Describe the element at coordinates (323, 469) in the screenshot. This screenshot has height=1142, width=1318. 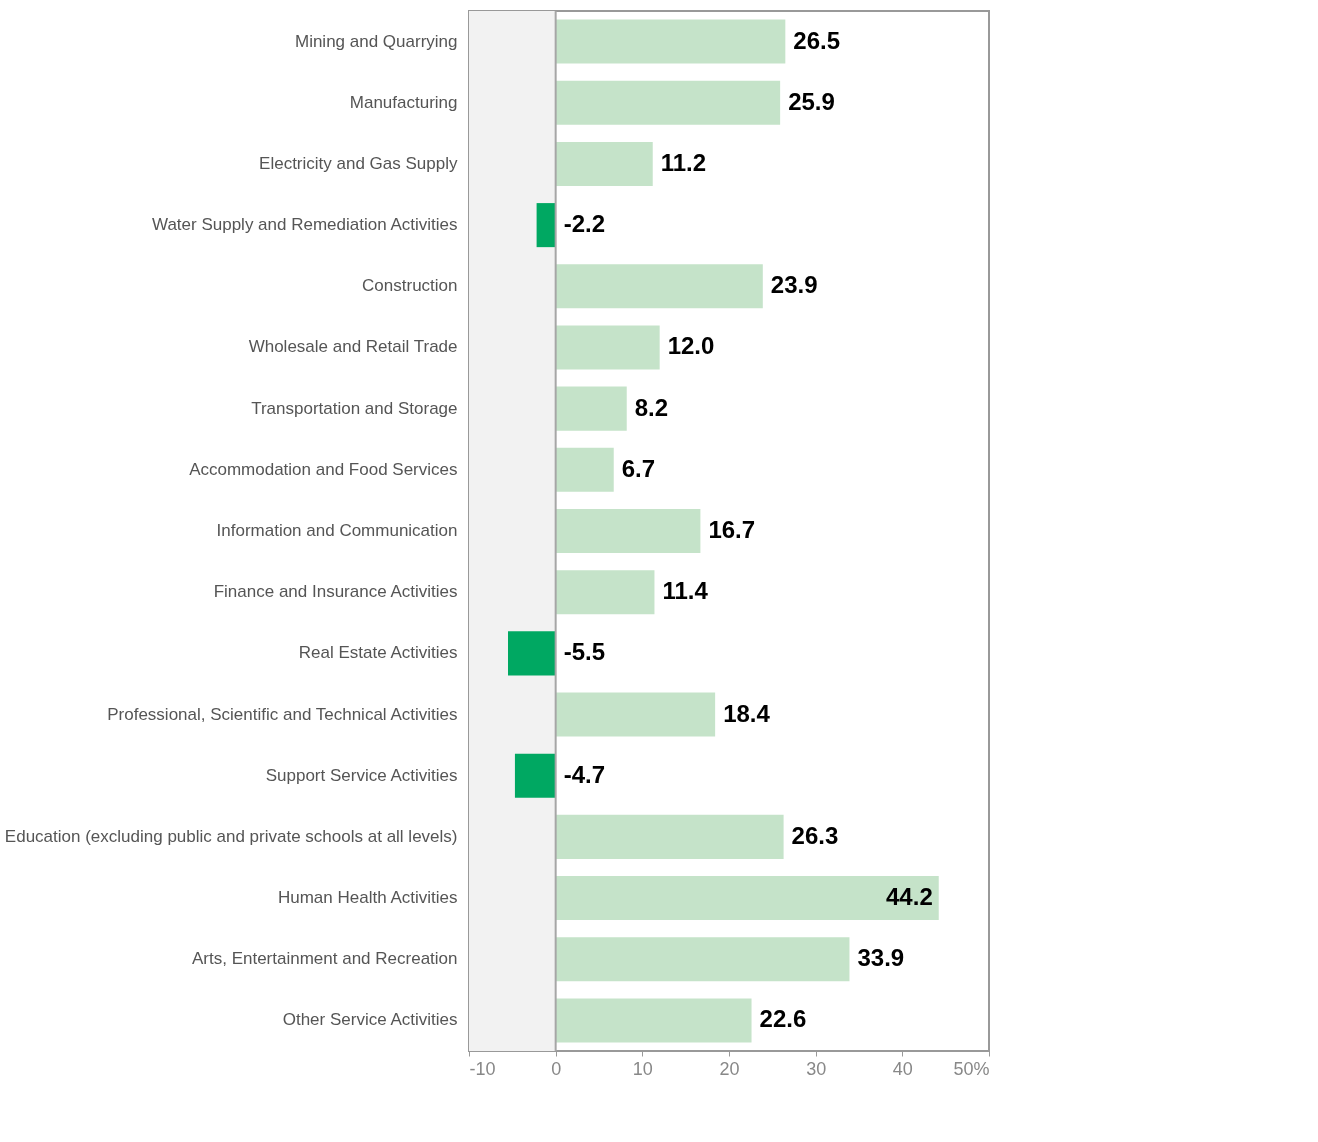
I see `y-tick-label: Accommodation and Food Services` at that location.